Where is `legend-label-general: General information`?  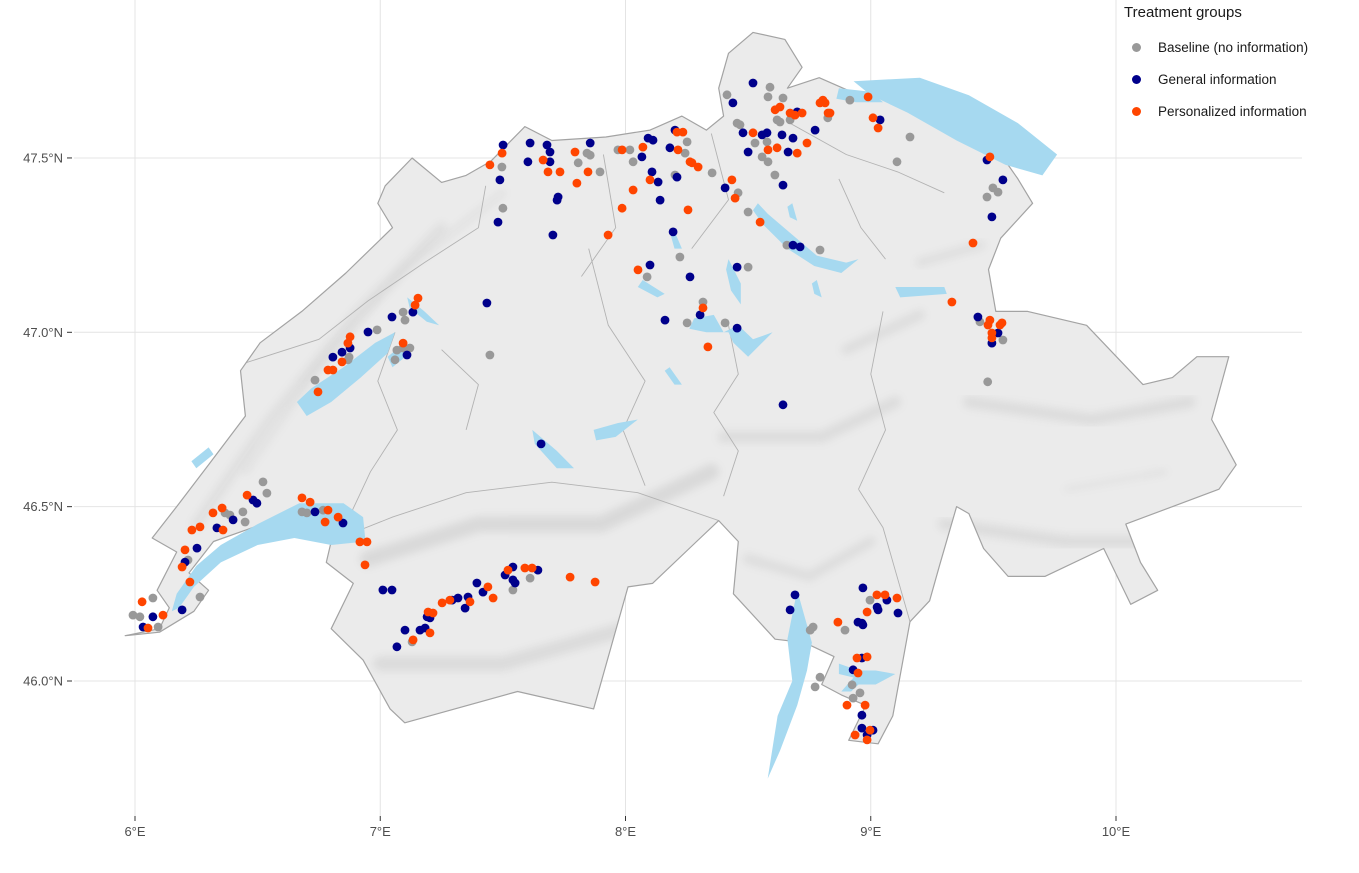 legend-label-general: General information is located at coordinates (1217, 79).